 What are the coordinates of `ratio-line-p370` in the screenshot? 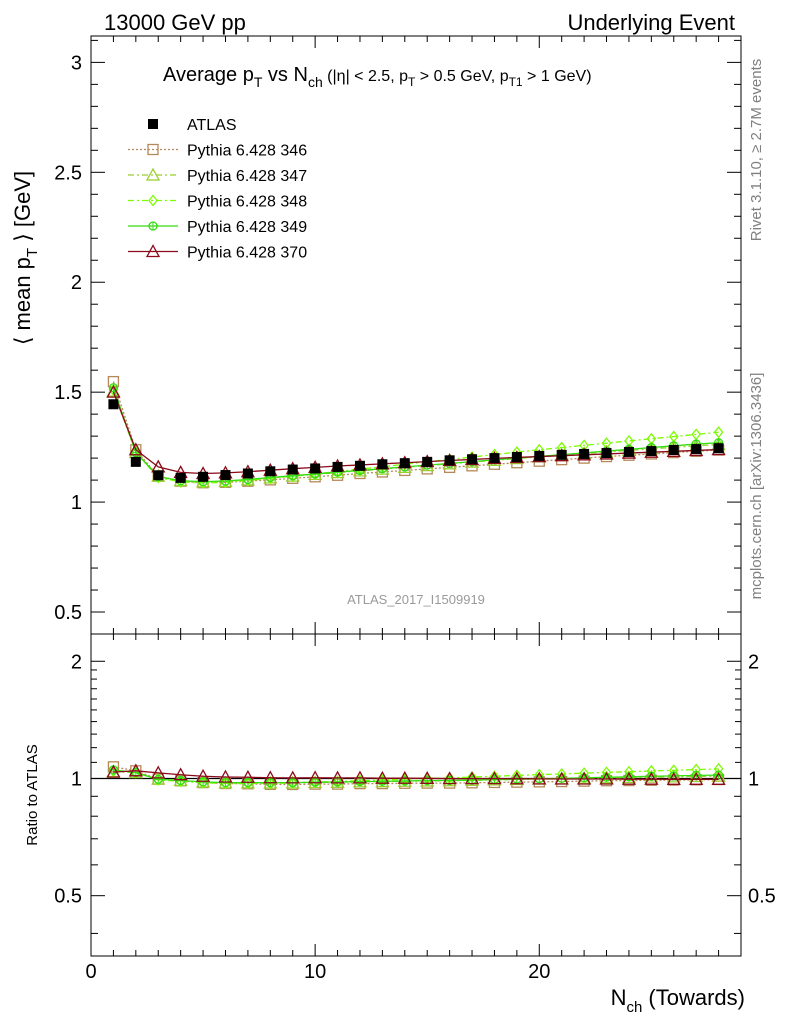 It's located at (416, 775).